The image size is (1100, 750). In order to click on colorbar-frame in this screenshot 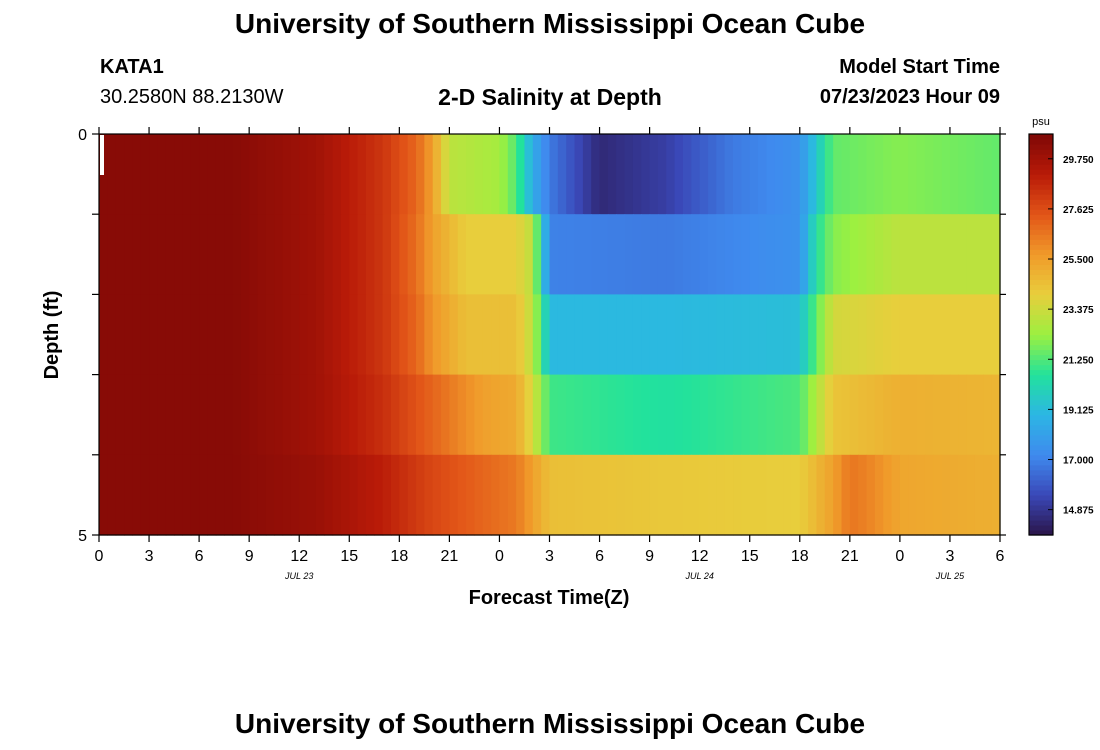, I will do `click(1041, 334)`.